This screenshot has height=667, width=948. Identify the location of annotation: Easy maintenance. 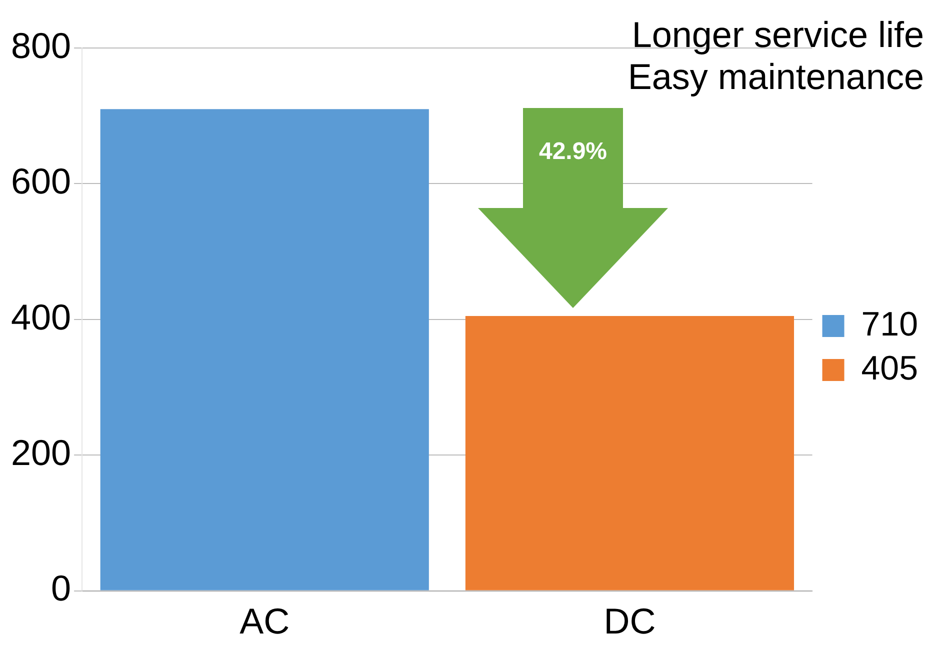
(776, 77).